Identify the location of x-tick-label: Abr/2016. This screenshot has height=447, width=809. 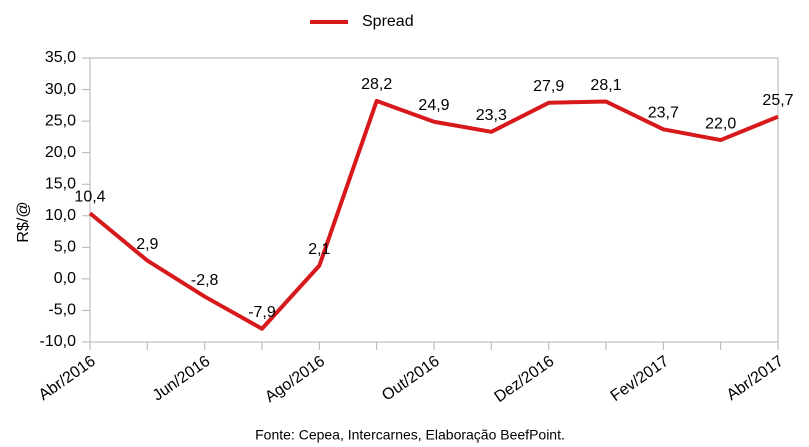
(67, 378).